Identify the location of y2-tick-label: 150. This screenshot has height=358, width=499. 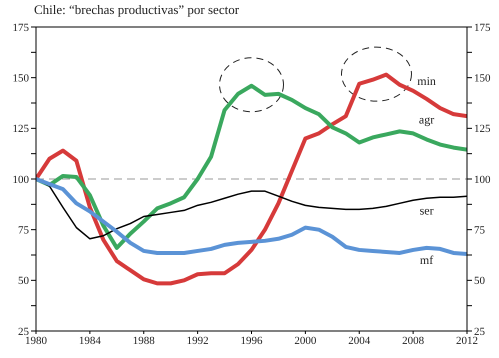
(482, 78).